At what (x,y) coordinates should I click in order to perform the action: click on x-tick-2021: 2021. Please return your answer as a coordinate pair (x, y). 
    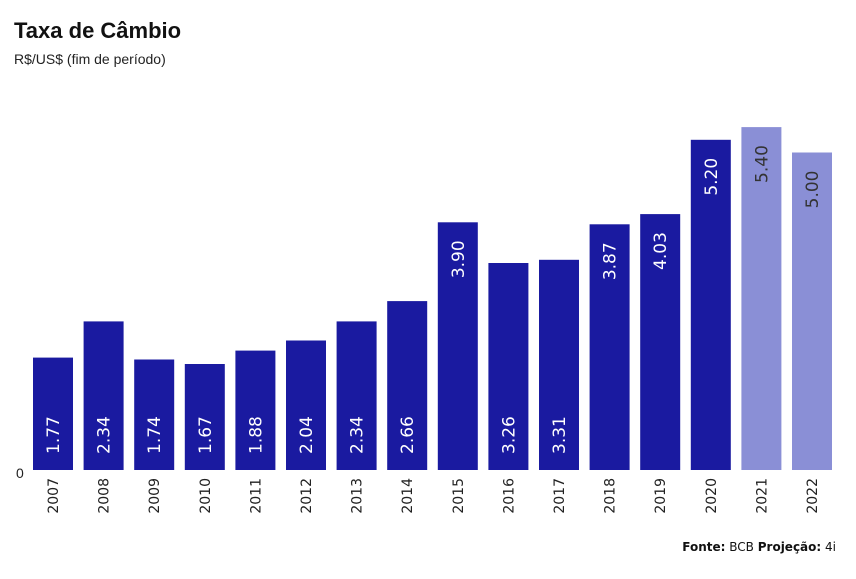
    Looking at the image, I should click on (762, 496).